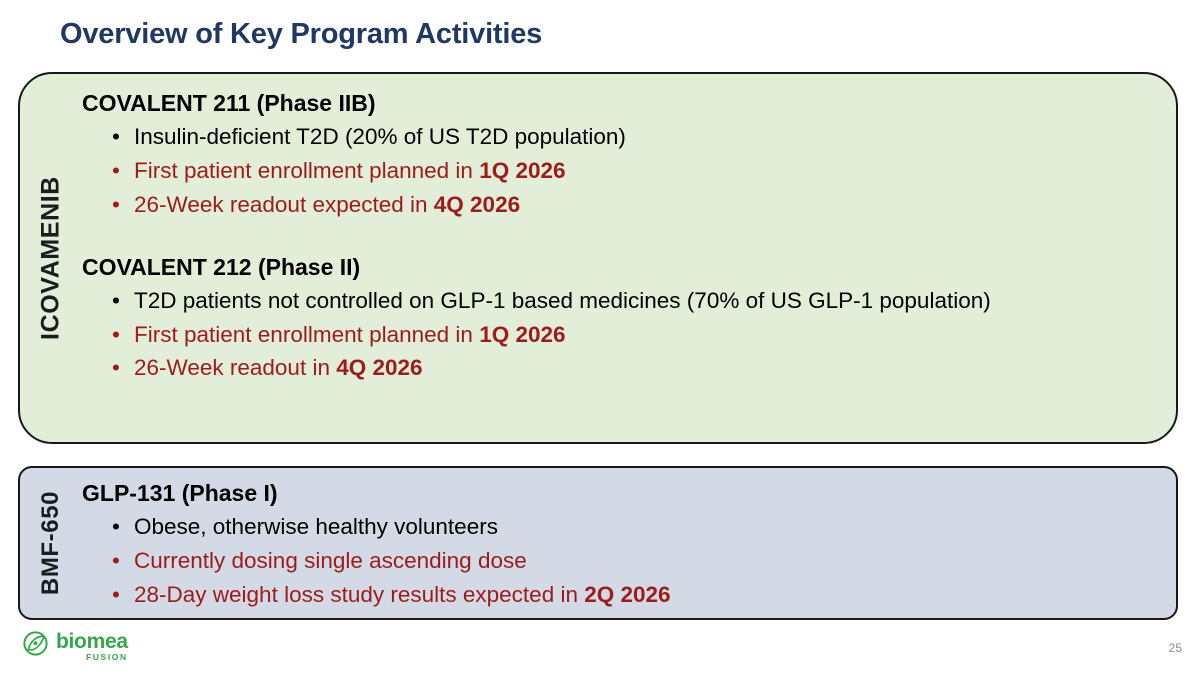  What do you see at coordinates (35, 646) in the screenshot?
I see `biomea-leaf-circle-icon` at bounding box center [35, 646].